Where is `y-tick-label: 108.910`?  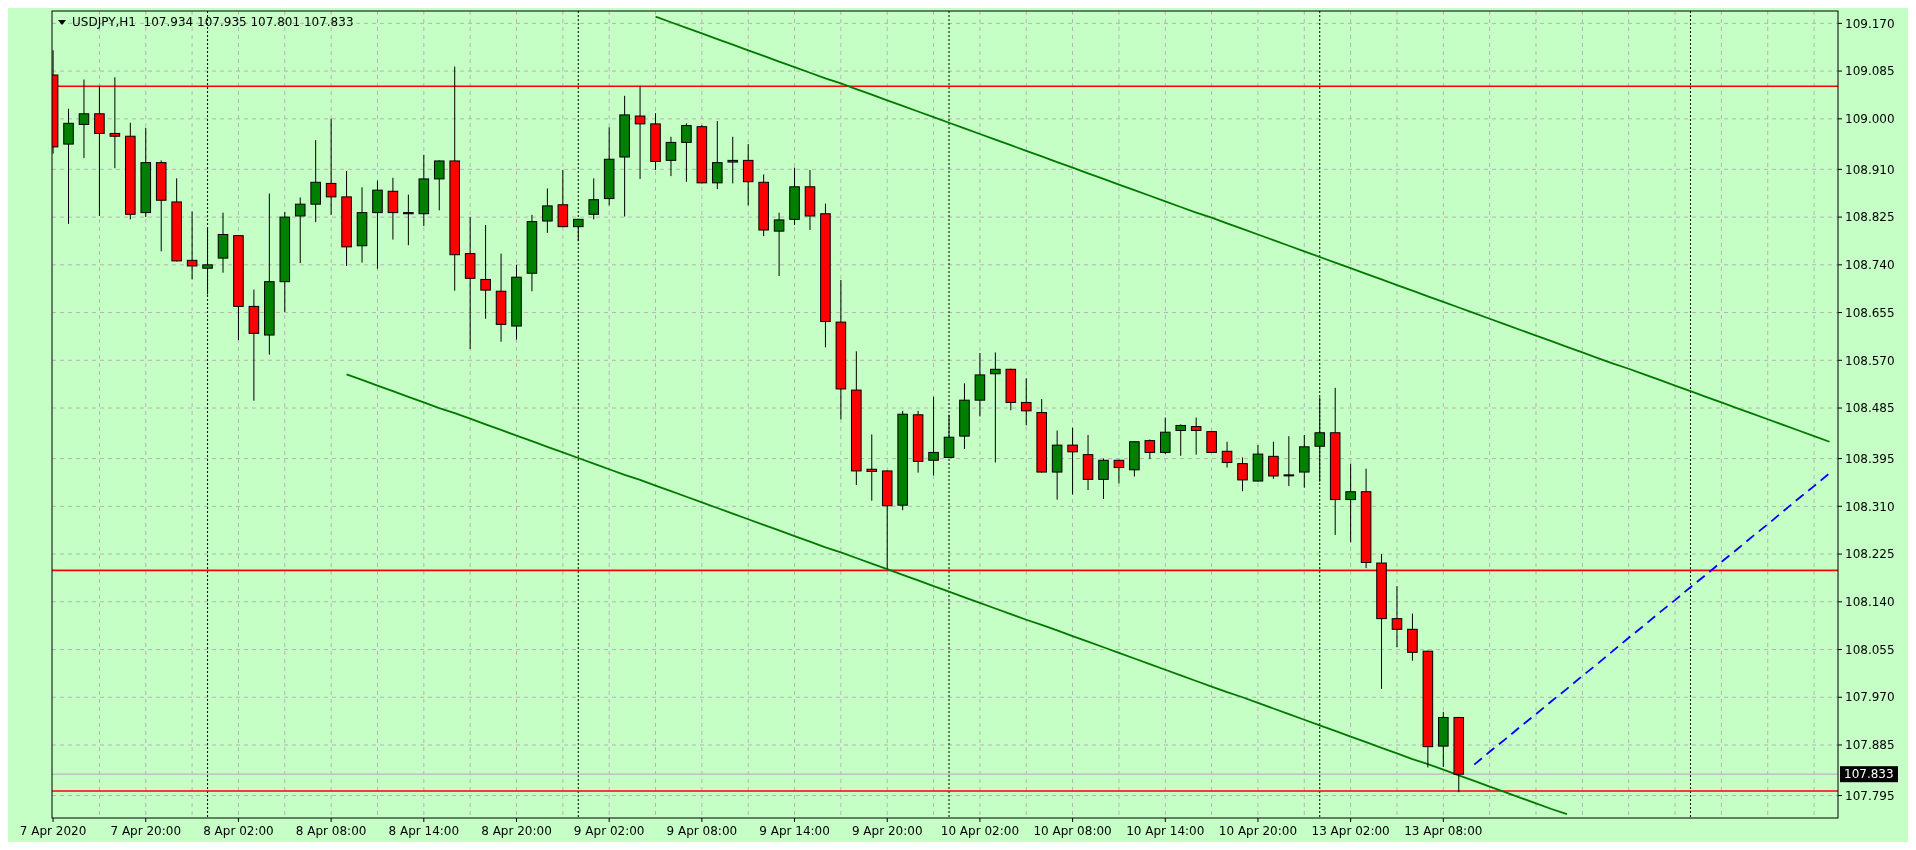 y-tick-label: 108.910 is located at coordinates (1870, 169).